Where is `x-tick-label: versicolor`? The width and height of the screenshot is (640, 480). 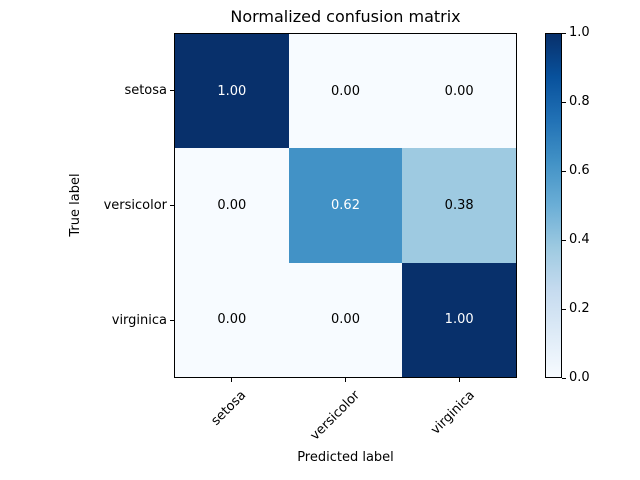
x-tick-label: versicolor is located at coordinates (335, 416).